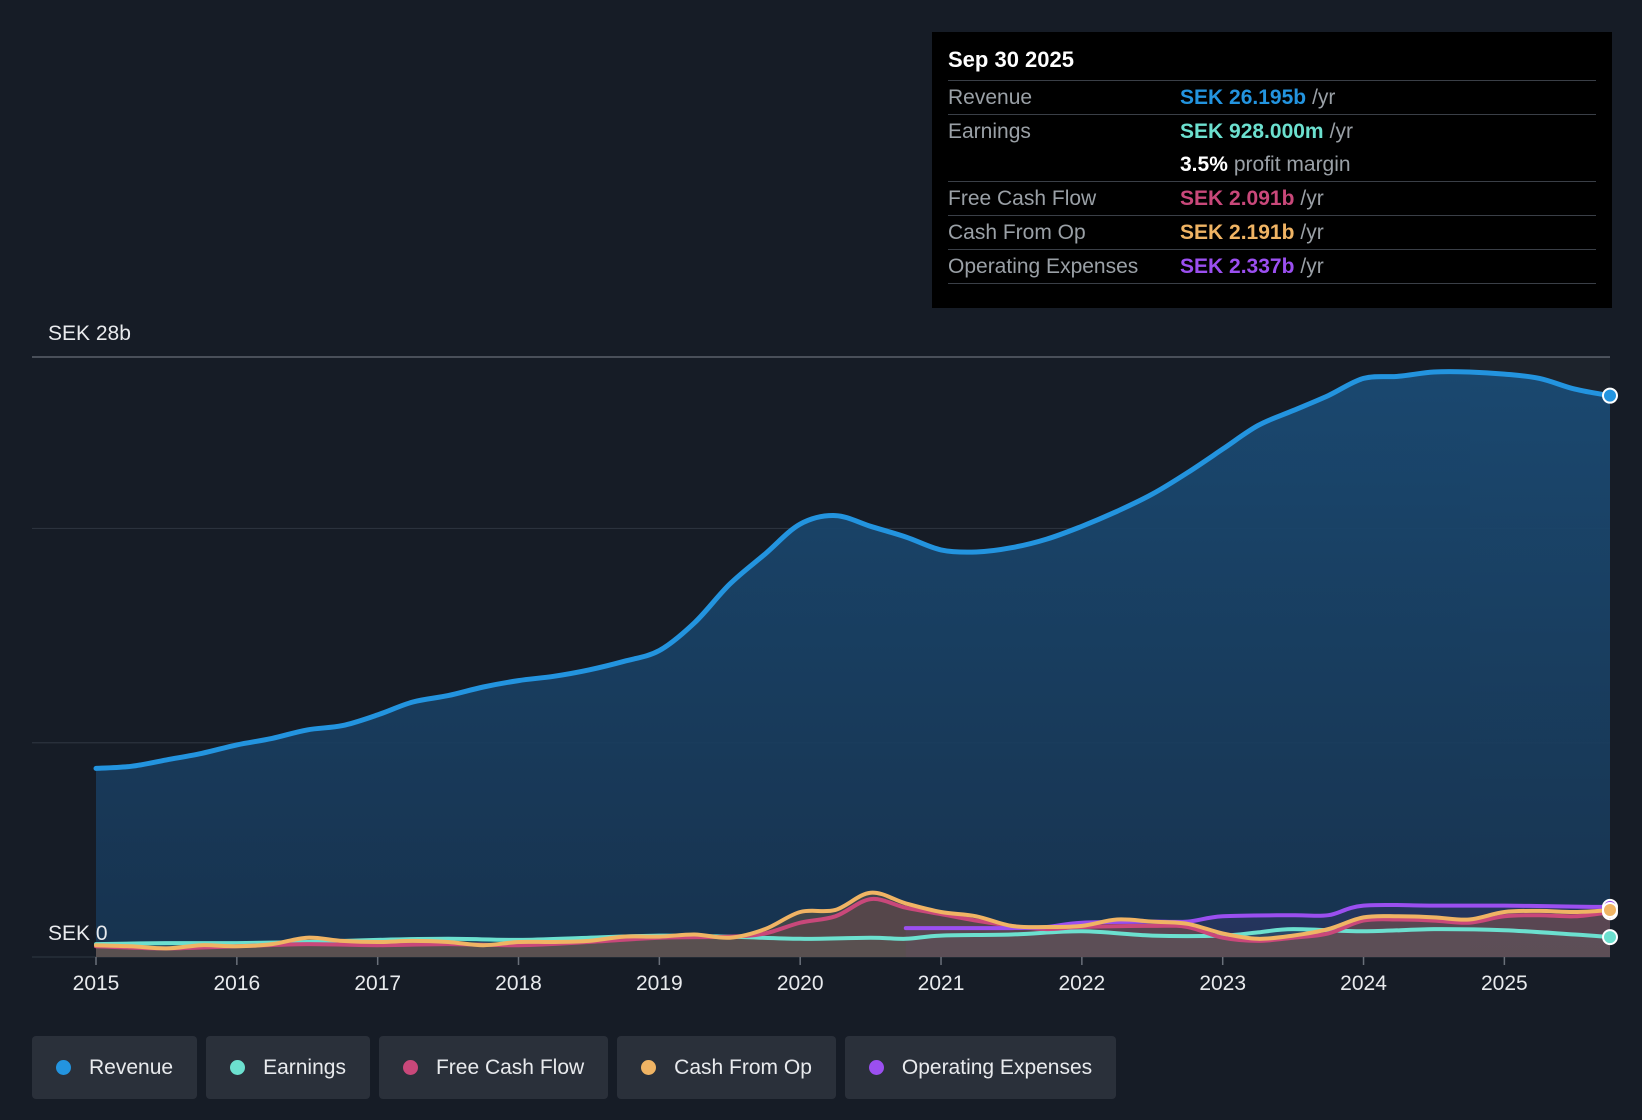 The height and width of the screenshot is (1120, 1642). I want to click on x-tick-label: 2019, so click(659, 983).